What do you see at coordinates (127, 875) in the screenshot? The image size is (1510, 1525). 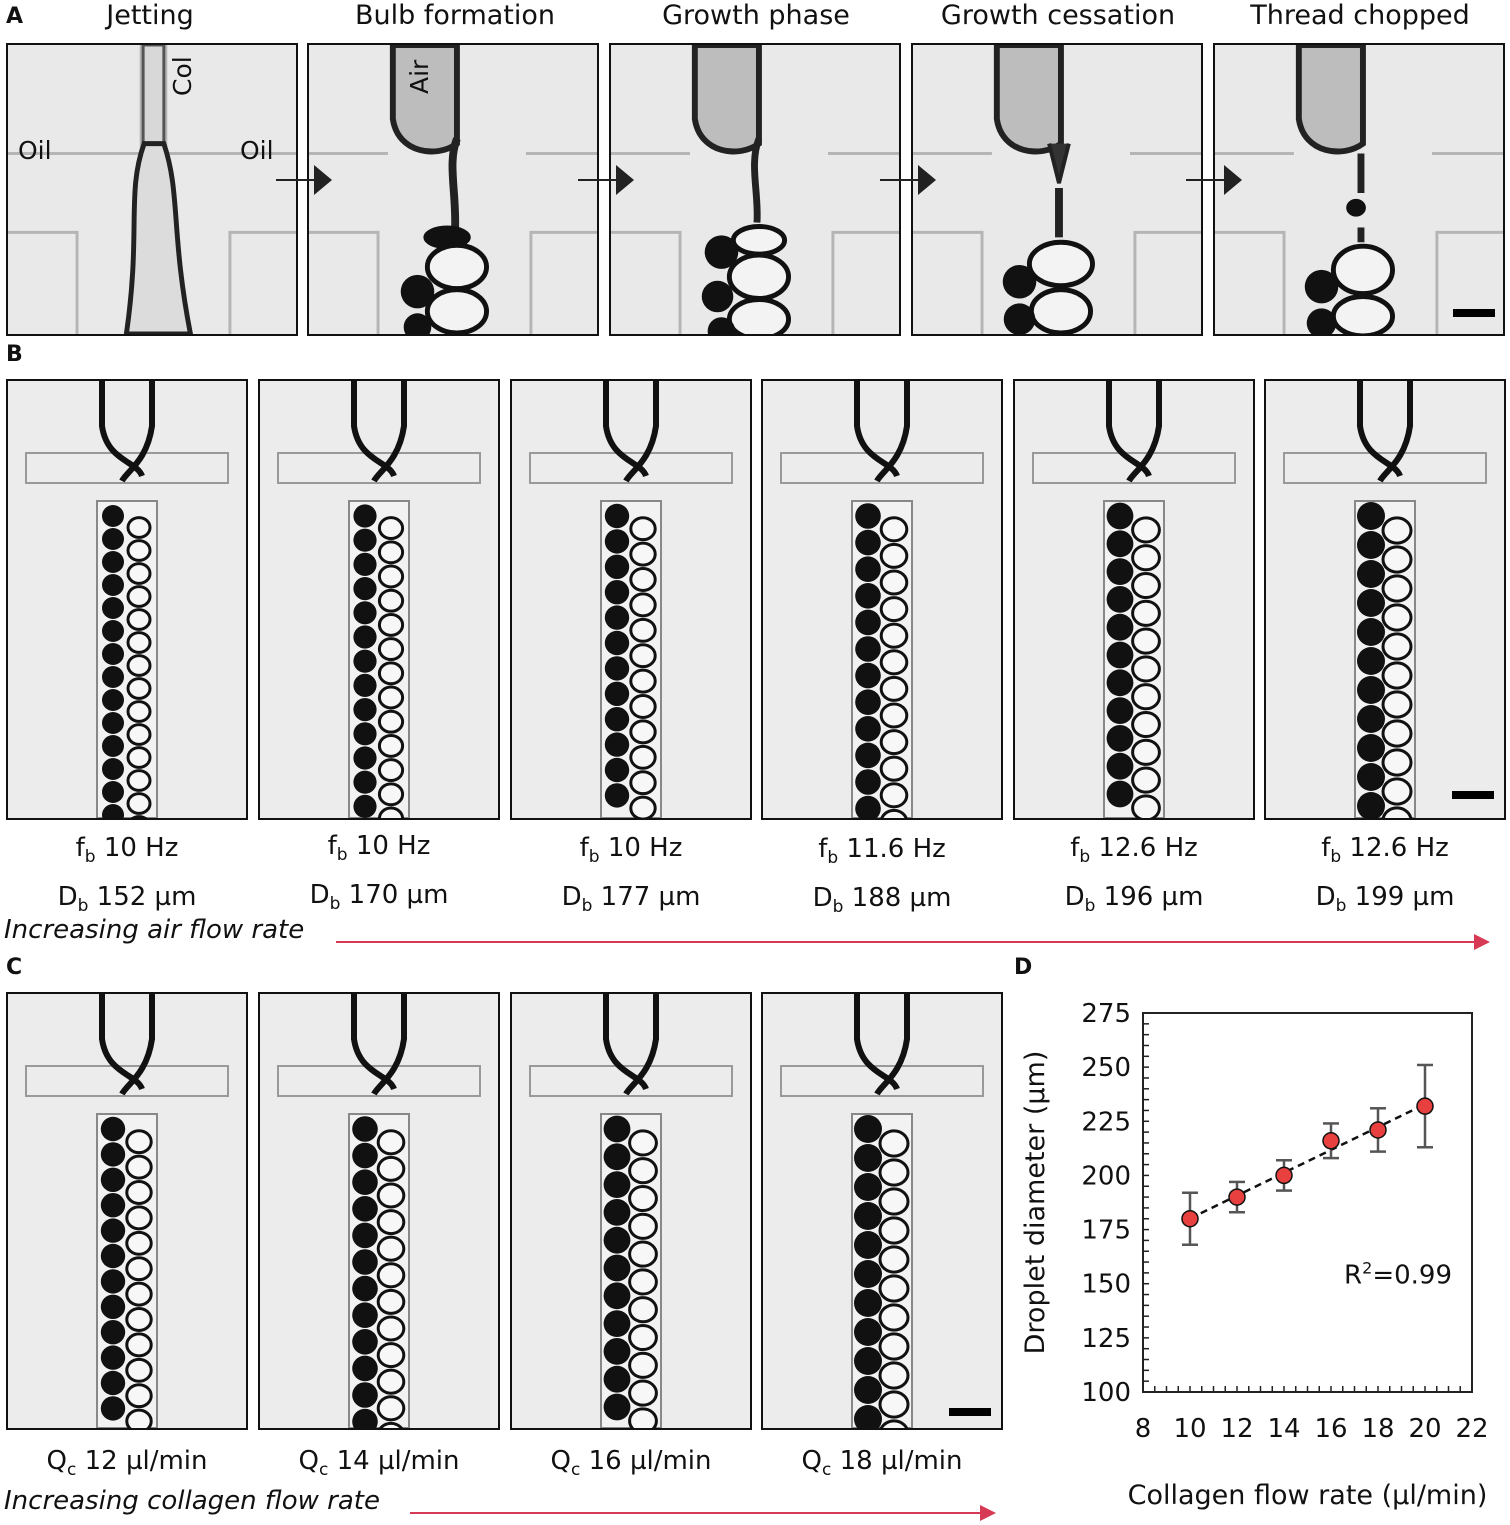 I see `air-caption-1: fb 10 Hz Db 152 µm` at bounding box center [127, 875].